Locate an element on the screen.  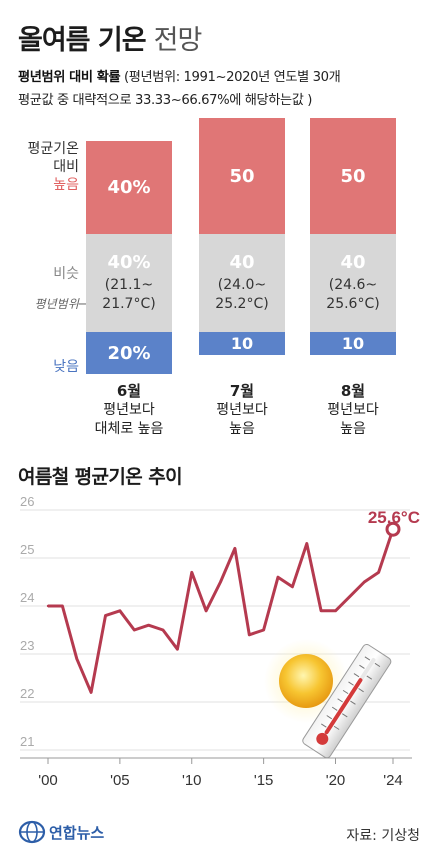
range-jun-2: 21.7°C) is located at coordinates (129, 304).